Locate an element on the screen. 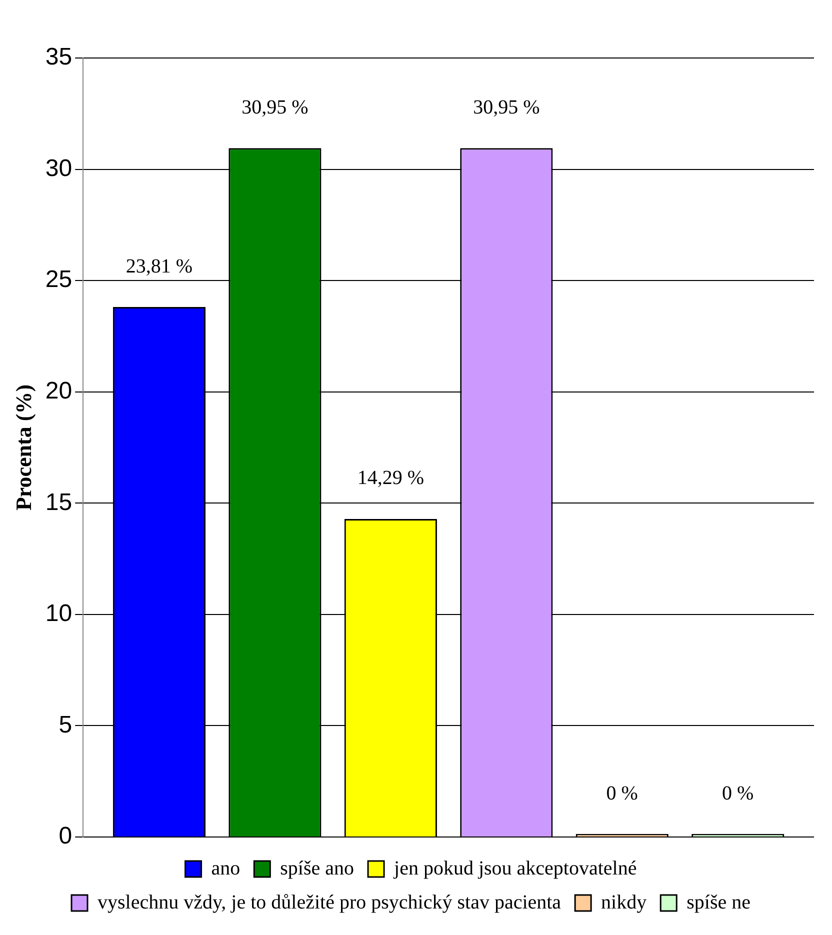 This screenshot has height=935, width=832. y-tick-label: 15 is located at coordinates (58, 502).